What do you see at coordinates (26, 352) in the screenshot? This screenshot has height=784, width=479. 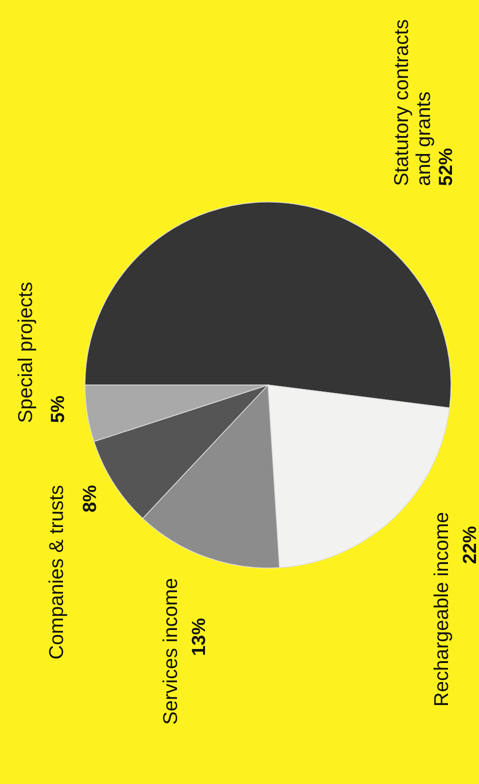 I see `slice-label: Special projects` at bounding box center [26, 352].